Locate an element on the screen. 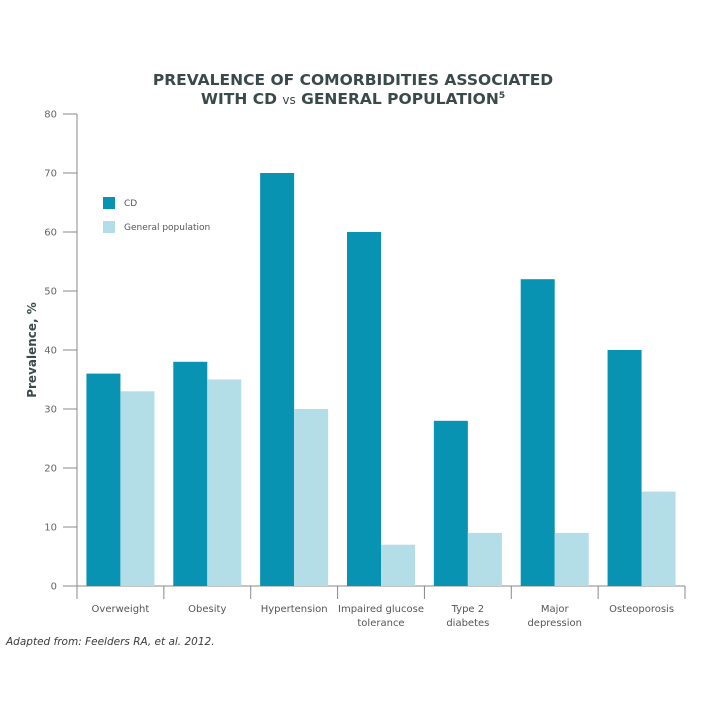 The image size is (706, 706). x-category-label: Osteoporosis is located at coordinates (641, 609).